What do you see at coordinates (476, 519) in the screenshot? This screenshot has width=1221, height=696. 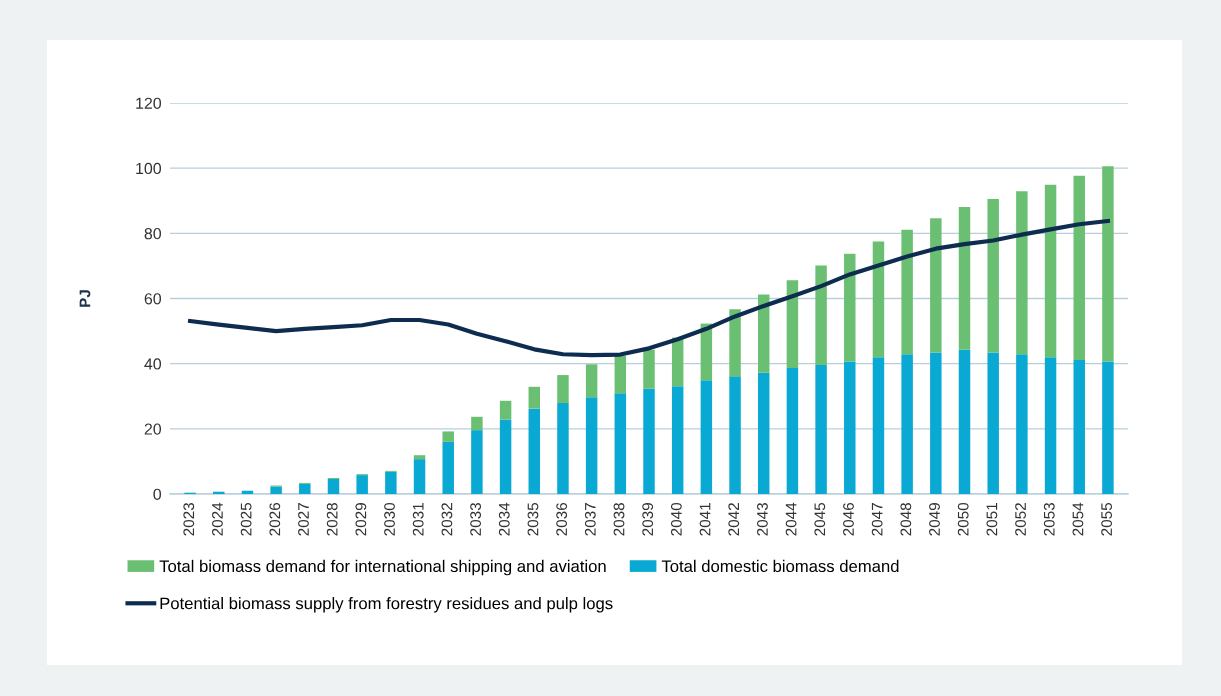 I see `x-tick-label: 2033` at bounding box center [476, 519].